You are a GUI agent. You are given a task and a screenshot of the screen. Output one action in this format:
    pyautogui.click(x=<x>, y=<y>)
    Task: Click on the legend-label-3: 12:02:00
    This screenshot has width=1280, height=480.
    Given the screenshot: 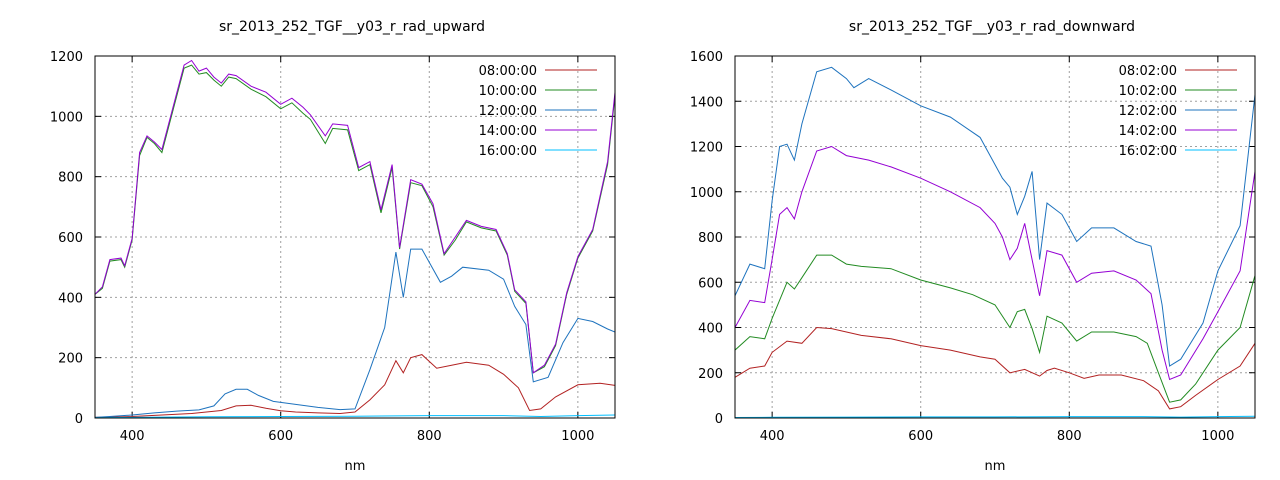 What is the action you would take?
    pyautogui.click(x=1148, y=111)
    